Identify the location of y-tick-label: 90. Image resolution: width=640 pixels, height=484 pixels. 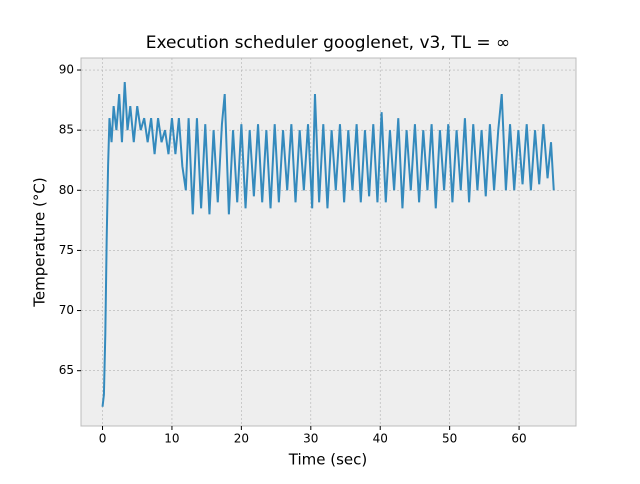
(66, 70).